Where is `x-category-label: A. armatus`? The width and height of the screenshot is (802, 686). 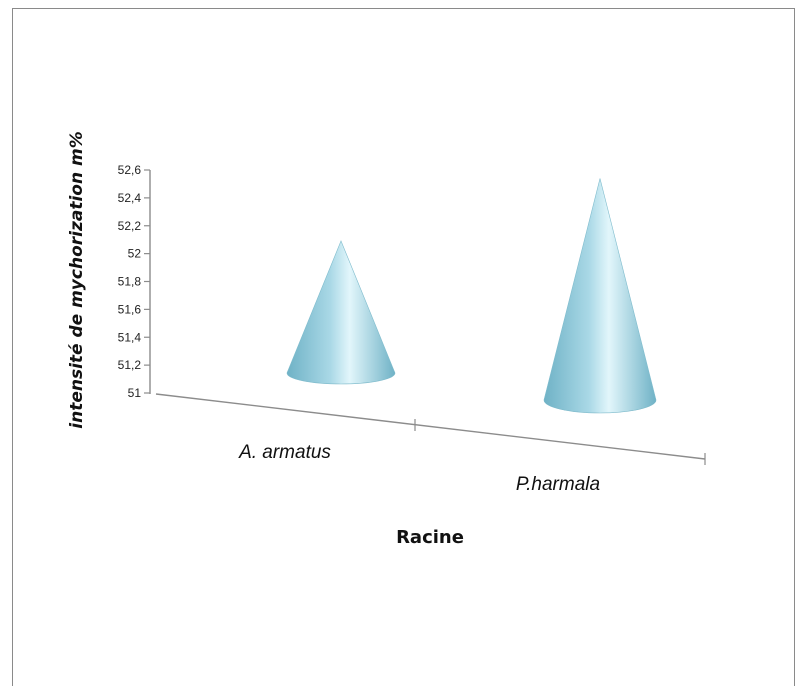 x-category-label: A. armatus is located at coordinates (284, 452).